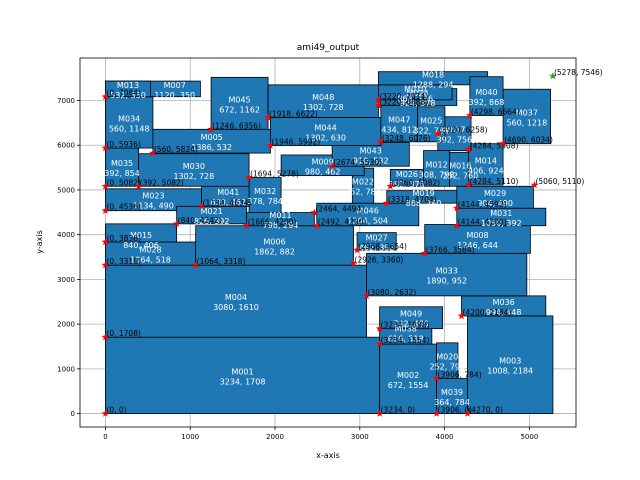 The image size is (640, 480). I want to click on block-m027, so click(376, 241).